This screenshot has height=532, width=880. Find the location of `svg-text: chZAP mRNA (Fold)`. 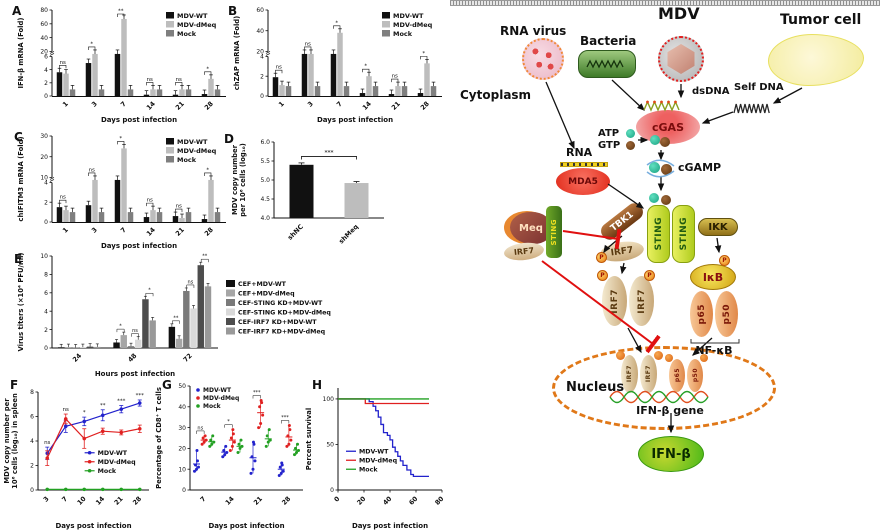

svg-text: chZAP mRNA (Fold) is located at coordinates (237, 53).